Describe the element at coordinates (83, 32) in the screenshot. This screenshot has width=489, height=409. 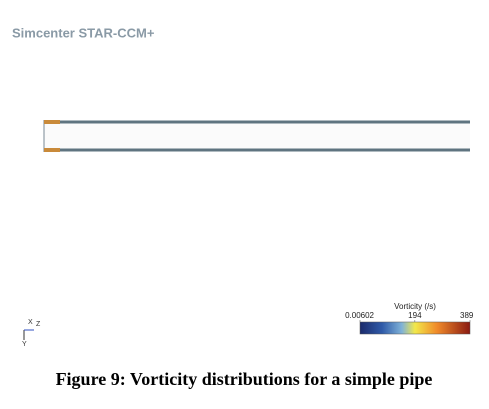
I see `brand: Simcenter STAR-CCM+` at that location.